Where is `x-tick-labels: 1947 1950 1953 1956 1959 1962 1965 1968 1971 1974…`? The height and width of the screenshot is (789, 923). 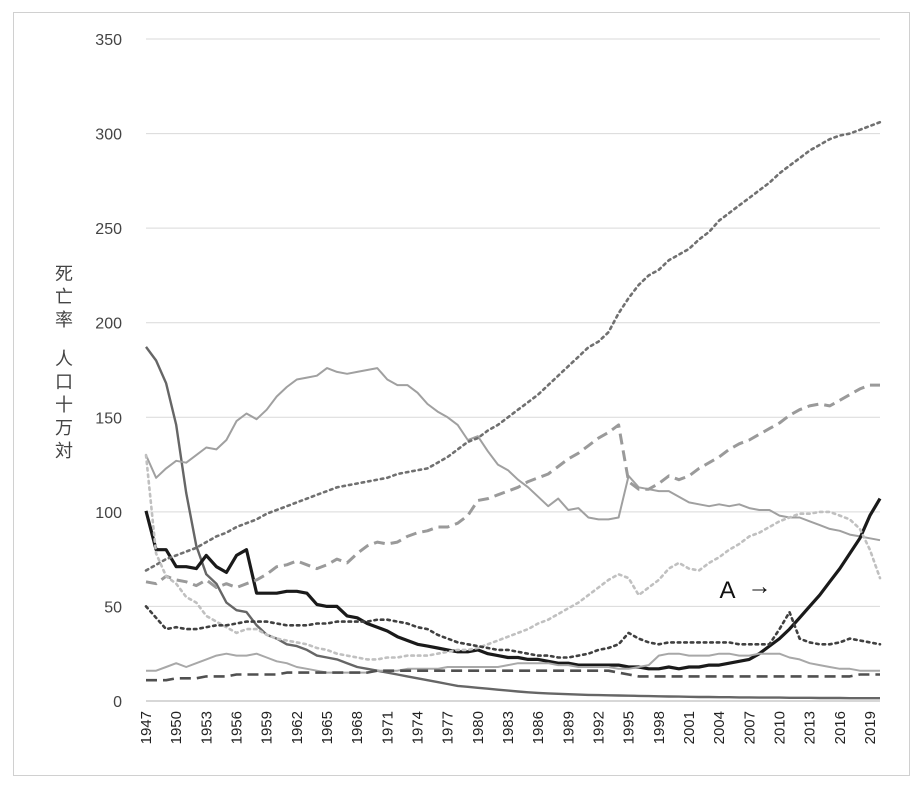
x-tick-labels: 1947 1950 1953 1956 1959 1962 1965 1968 1971 1974… is located at coordinates (508, 727).